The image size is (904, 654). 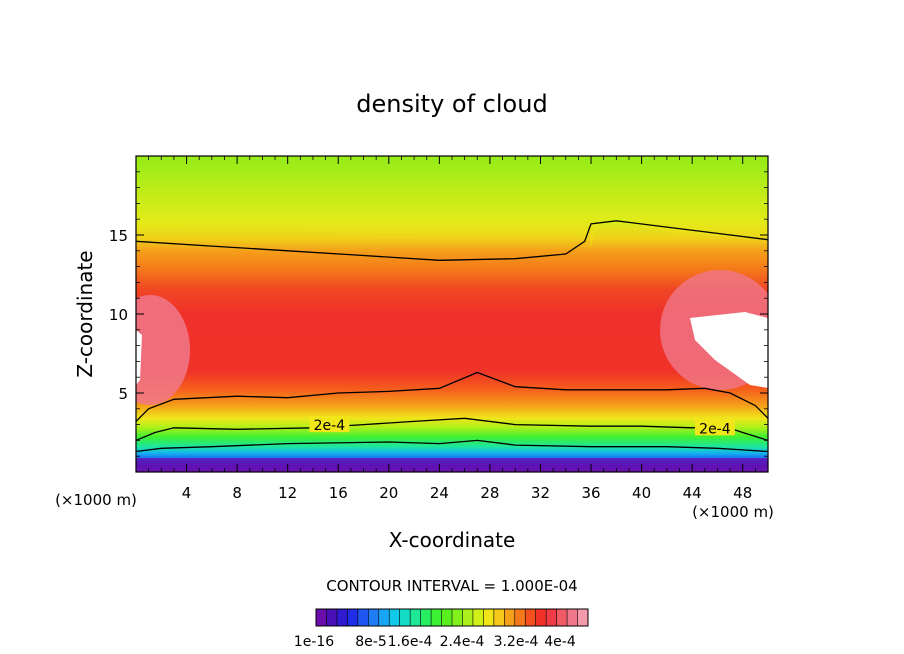 I want to click on x-tick-label: 32, so click(x=540, y=493).